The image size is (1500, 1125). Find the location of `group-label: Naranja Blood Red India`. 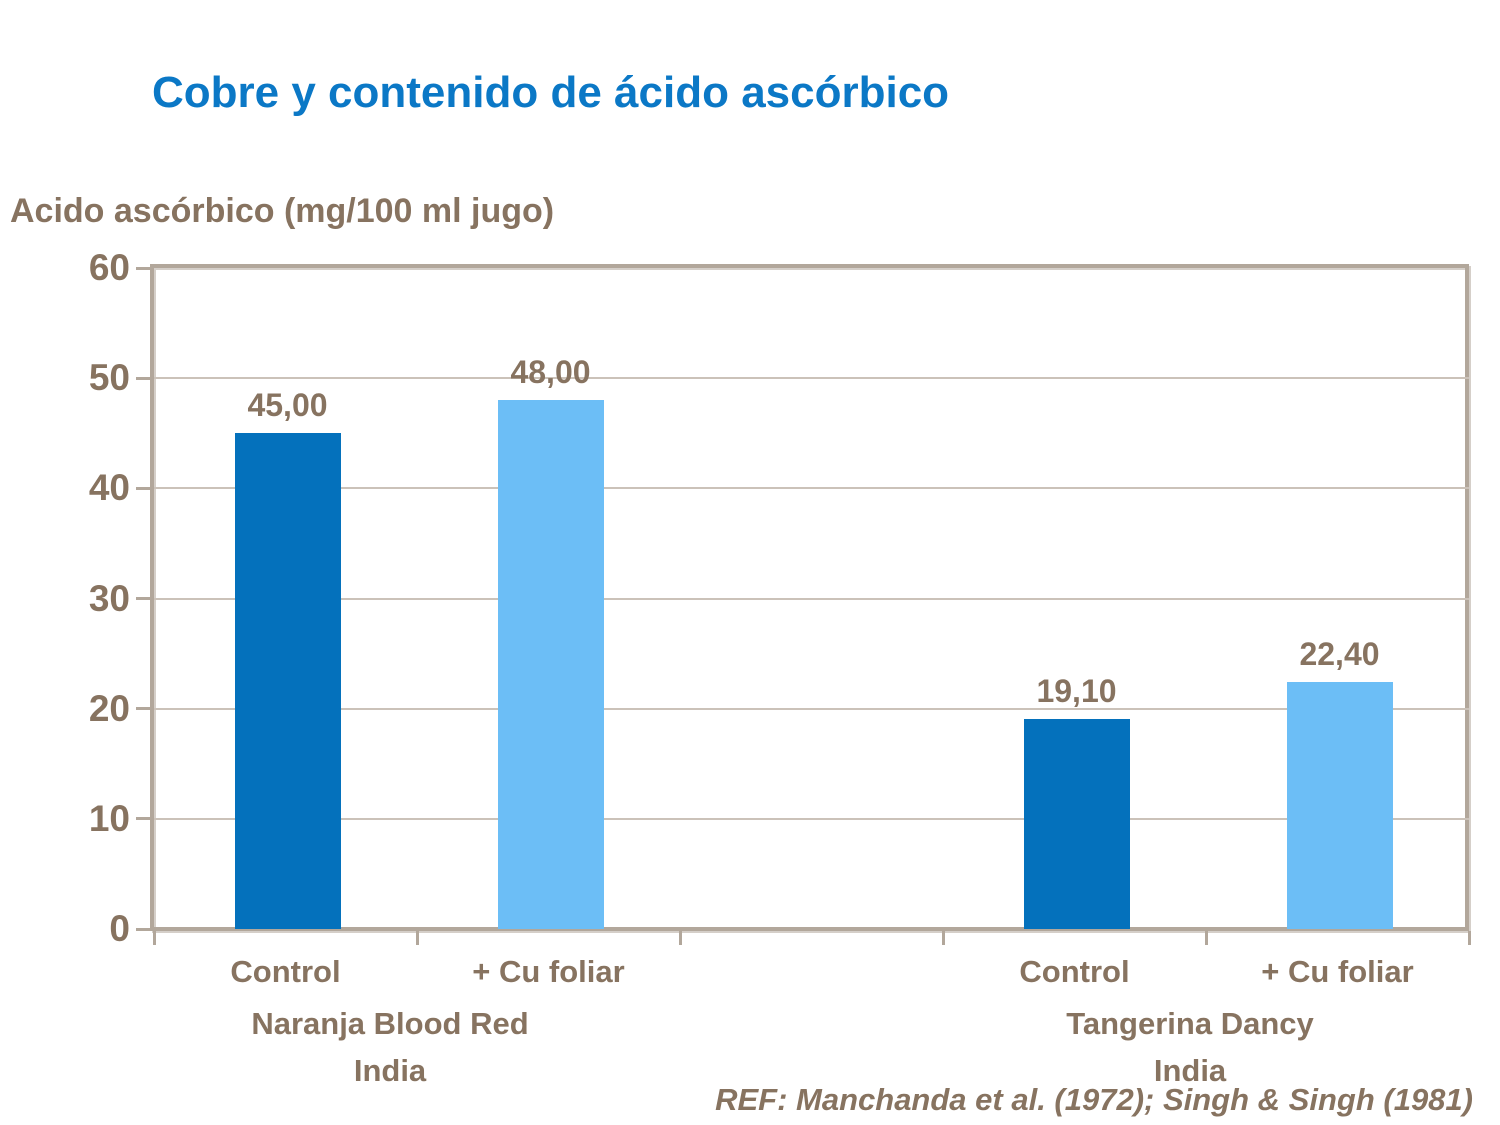

group-label: Naranja Blood Red India is located at coordinates (390, 1047).